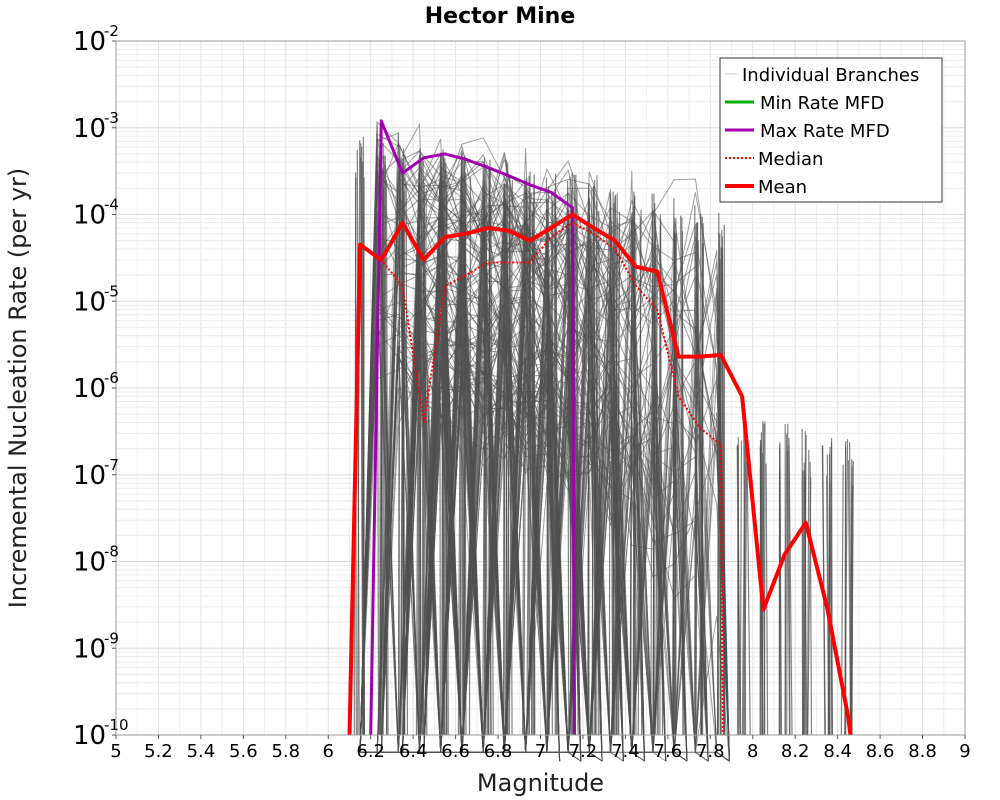 Image resolution: width=1000 pixels, height=800 pixels. What do you see at coordinates (837, 751) in the screenshot?
I see `x-tick-label: 8.4` at bounding box center [837, 751].